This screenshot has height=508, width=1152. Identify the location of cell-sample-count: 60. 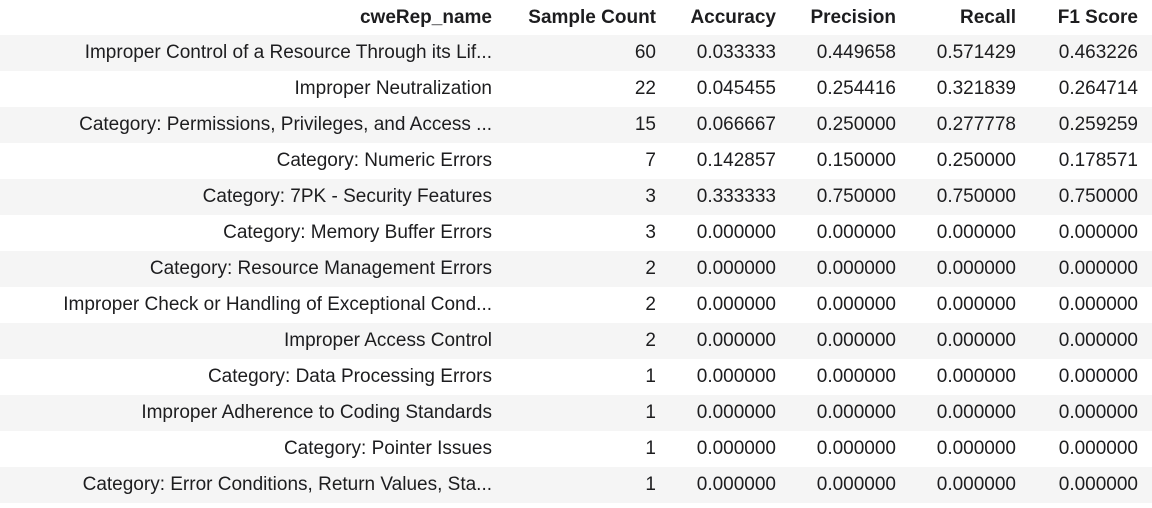
(645, 52).